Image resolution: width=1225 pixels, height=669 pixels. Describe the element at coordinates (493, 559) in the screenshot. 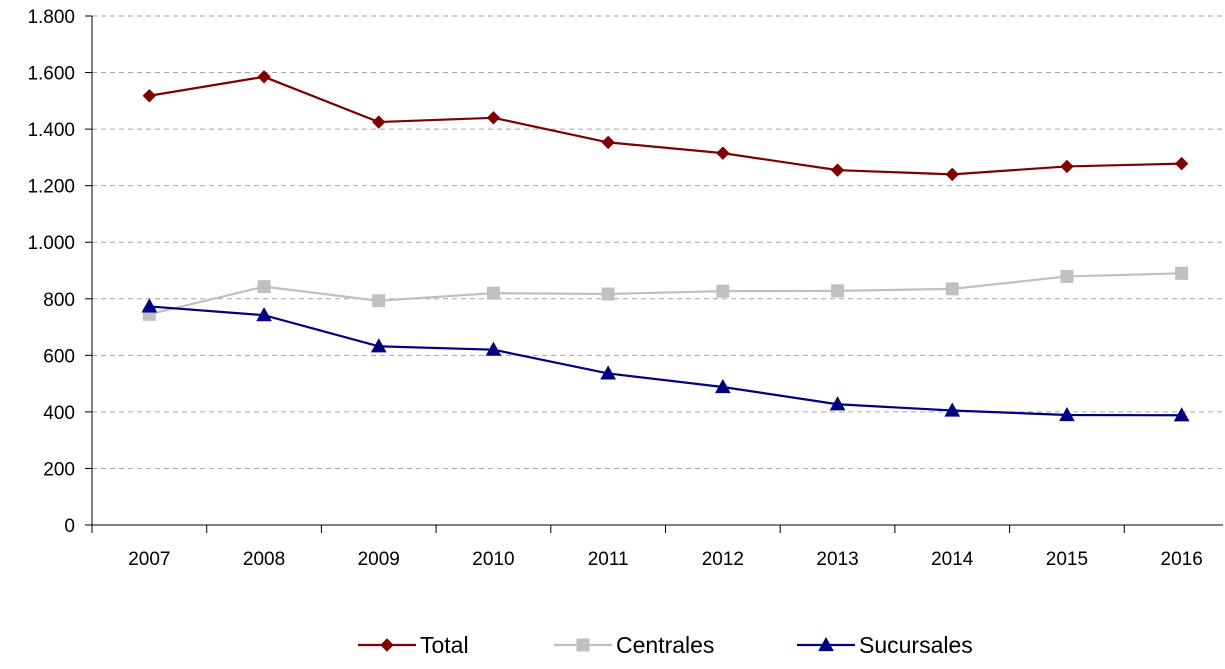

I see `x-tick-label-2010: 2010` at that location.